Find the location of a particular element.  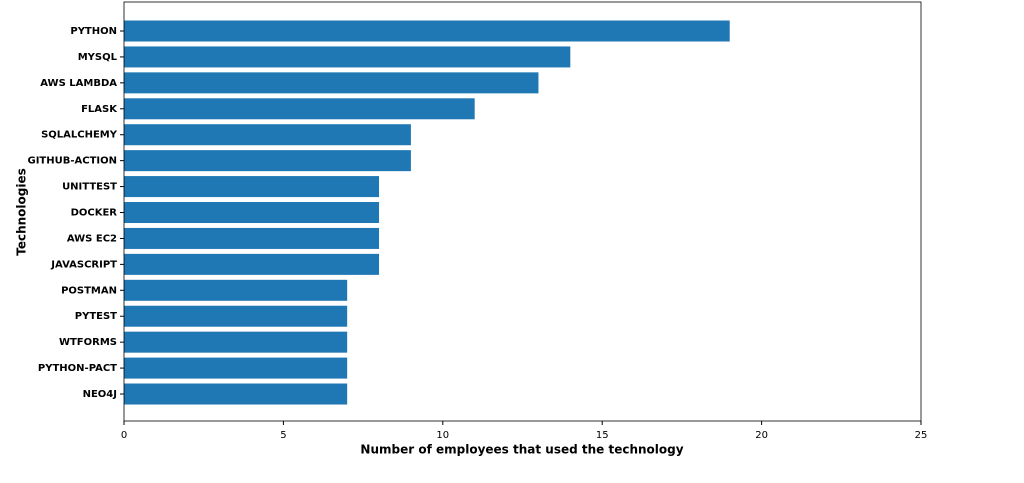

y-tick-label: DOCKER is located at coordinates (94, 213).